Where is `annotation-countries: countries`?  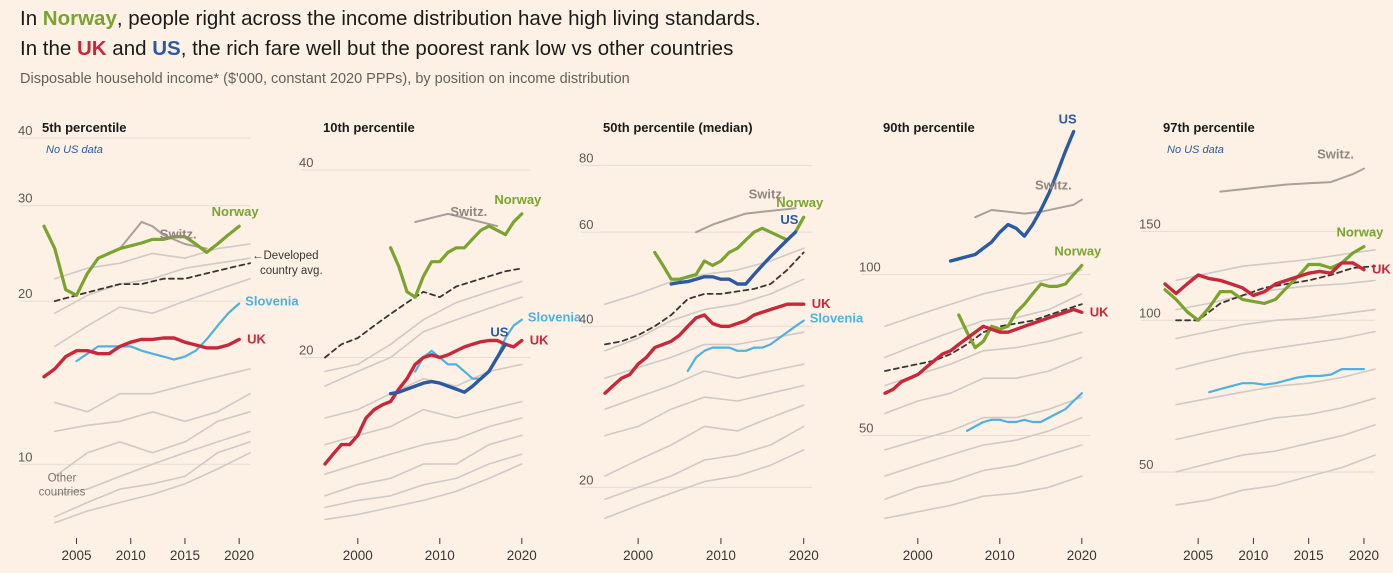 annotation-countries: countries is located at coordinates (62, 492).